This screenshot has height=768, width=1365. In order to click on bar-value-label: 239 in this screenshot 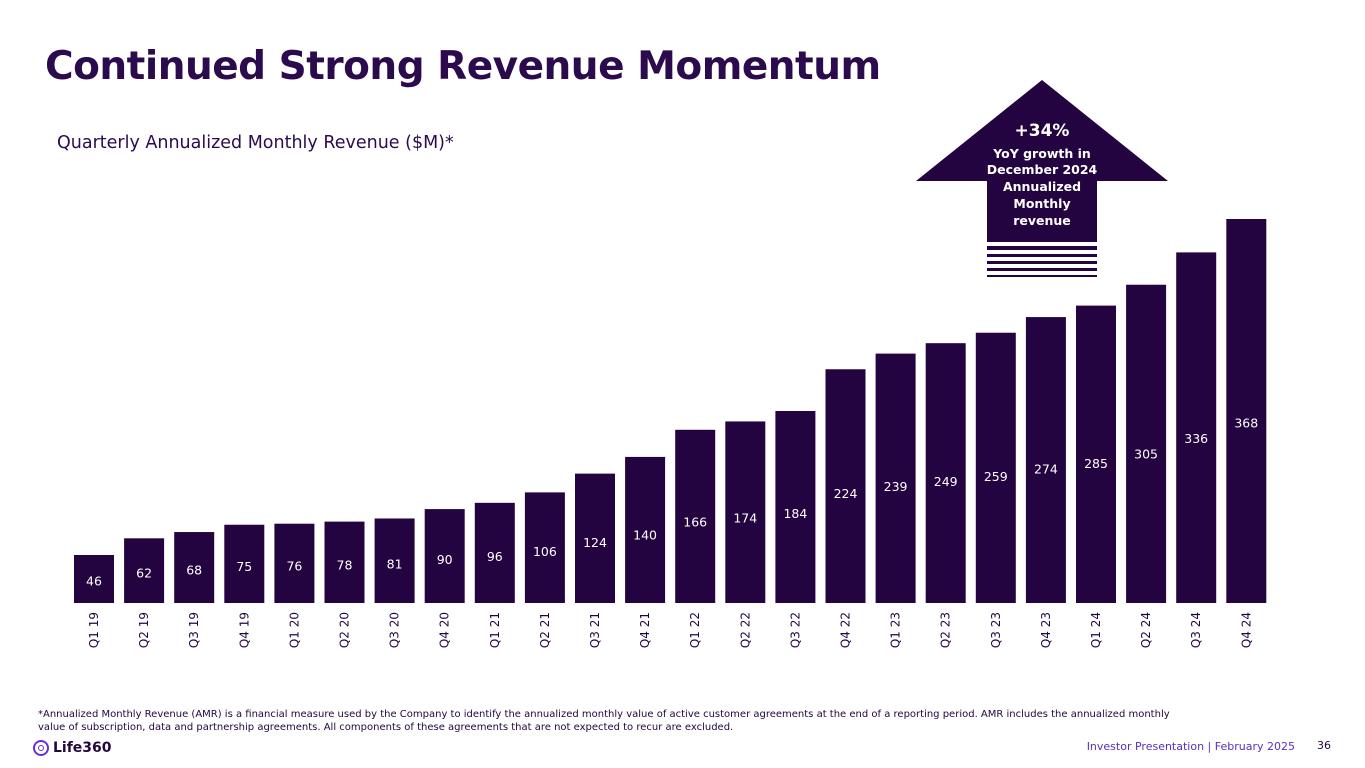, I will do `click(896, 486)`.